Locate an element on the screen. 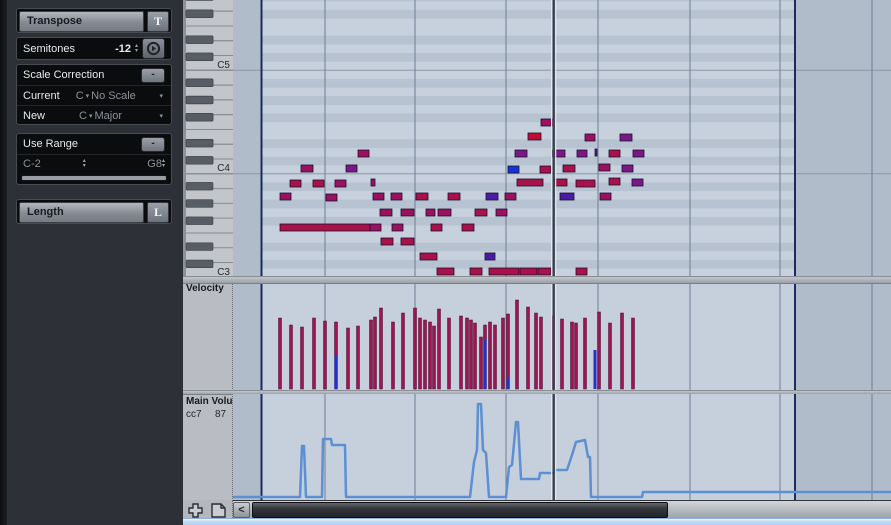 The height and width of the screenshot is (525, 891). range-center-spinner: ▴ ▾ is located at coordinates (84, 163).